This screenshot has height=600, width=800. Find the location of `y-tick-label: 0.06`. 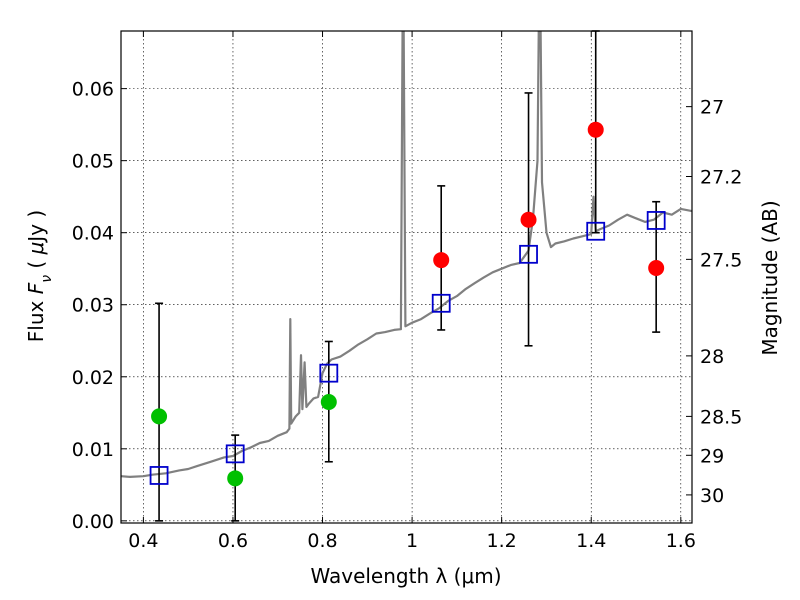

y-tick-label: 0.06 is located at coordinates (93, 90).